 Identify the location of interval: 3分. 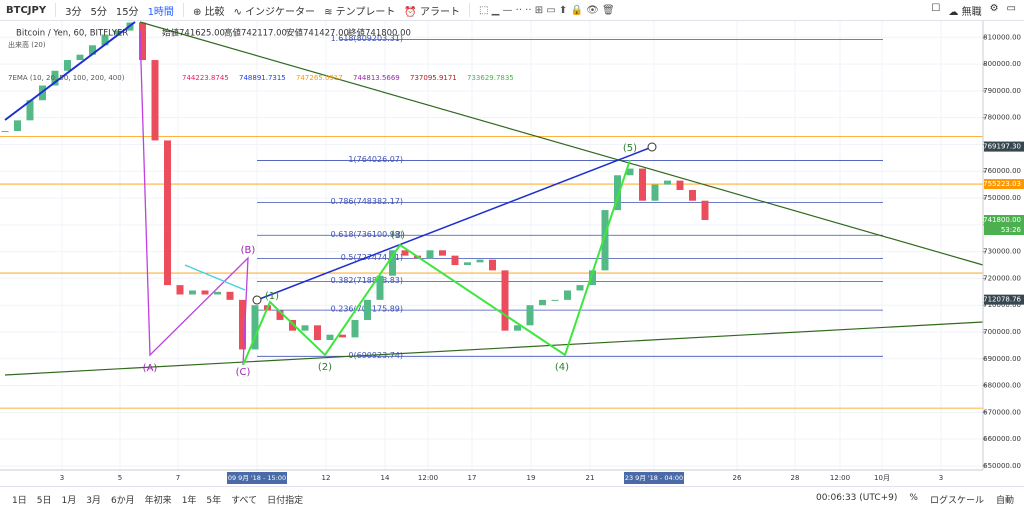
(73, 12).